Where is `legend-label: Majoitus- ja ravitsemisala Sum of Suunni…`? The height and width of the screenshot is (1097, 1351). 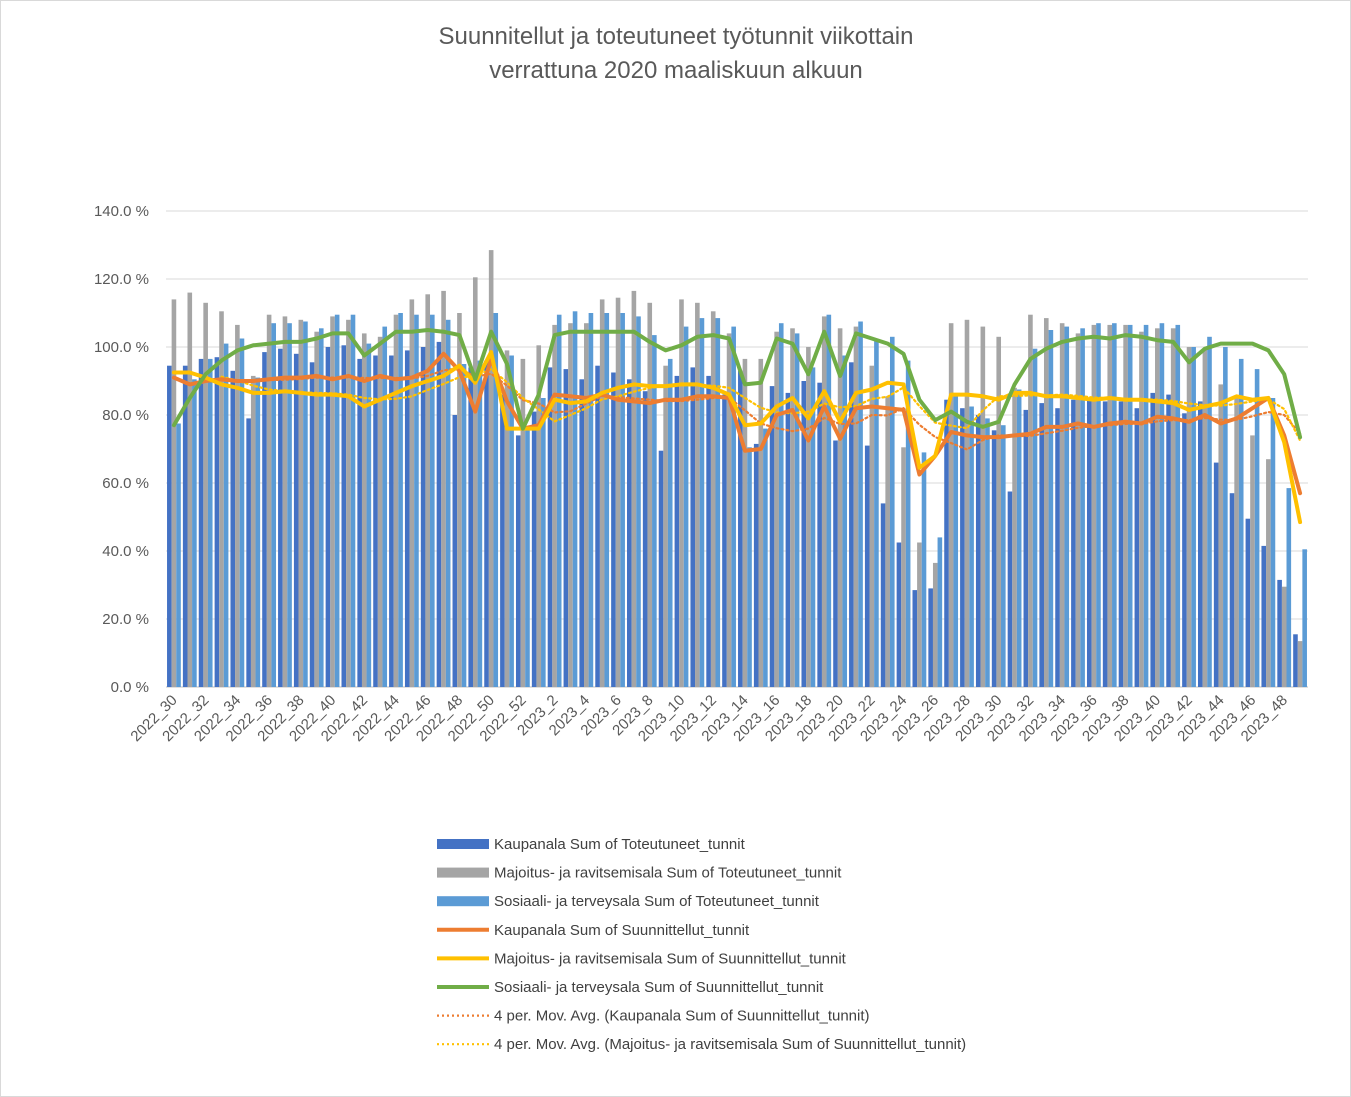 legend-label: Majoitus- ja ravitsemisala Sum of Suunni… is located at coordinates (670, 958).